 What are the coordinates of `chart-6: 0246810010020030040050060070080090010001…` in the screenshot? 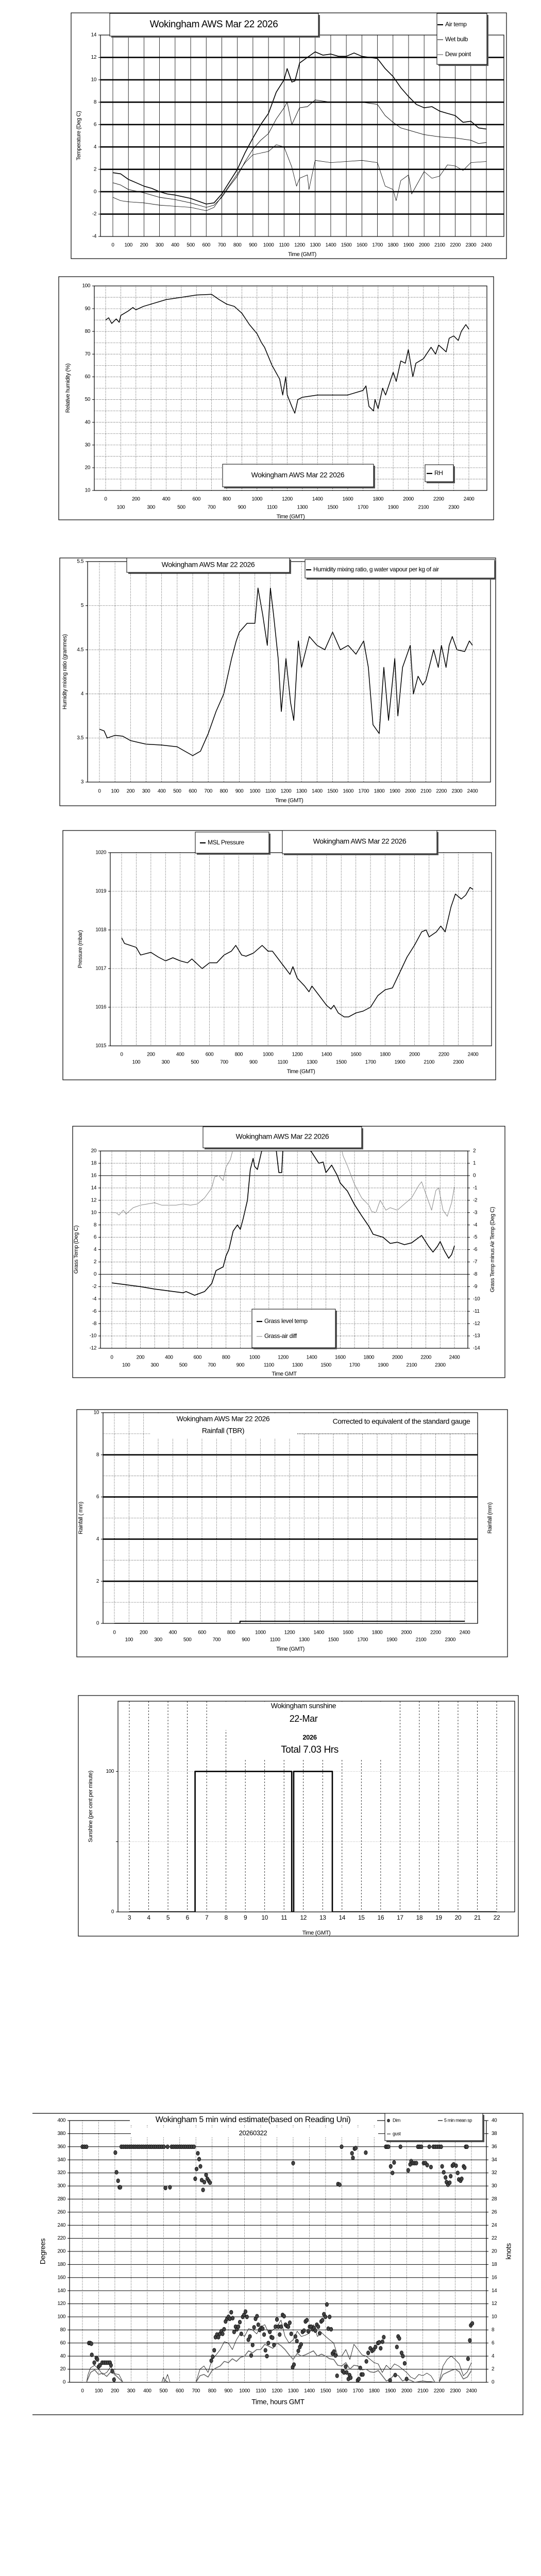 It's located at (292, 1533).